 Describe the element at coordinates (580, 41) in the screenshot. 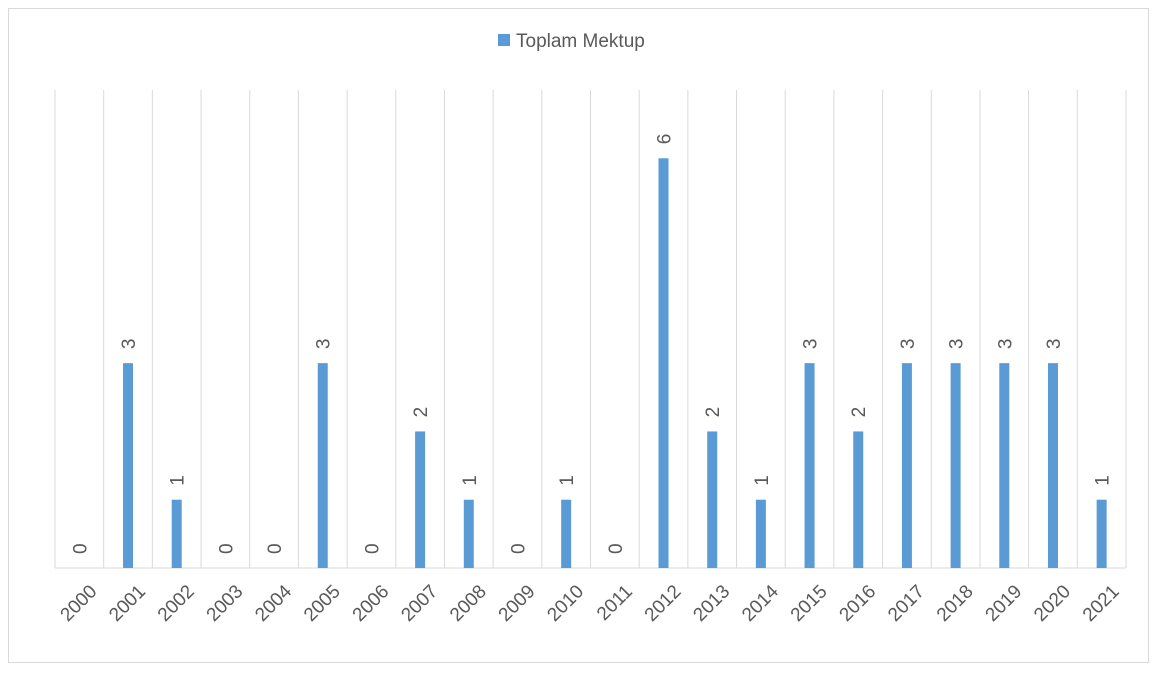

I see `legend-label: Toplam Mektup` at that location.